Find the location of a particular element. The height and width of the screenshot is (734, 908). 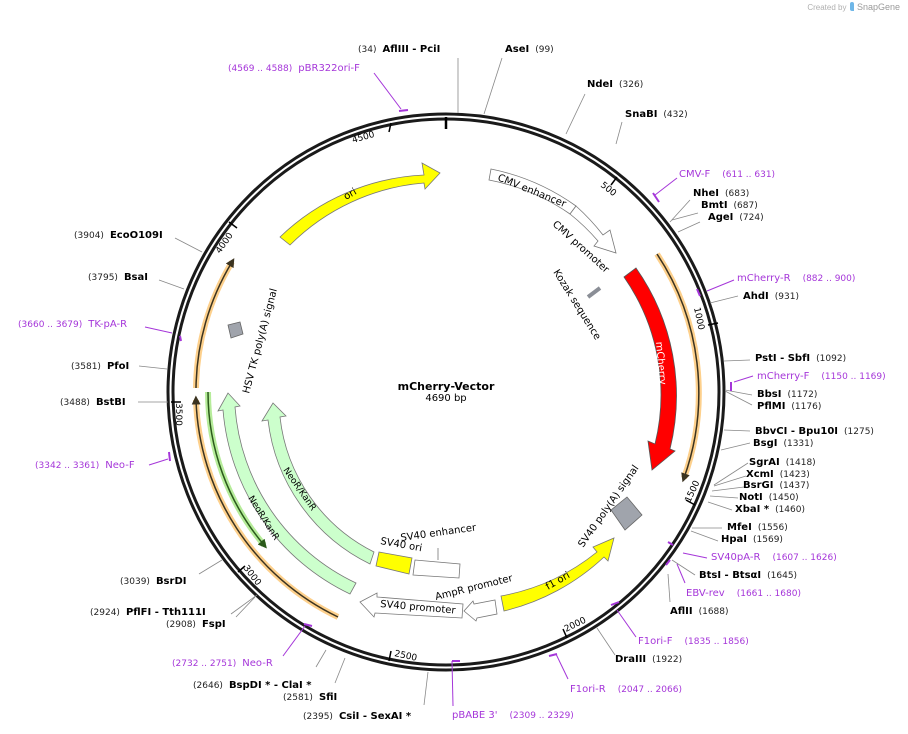

plasmid-length: 4690 bp is located at coordinates (446, 398).